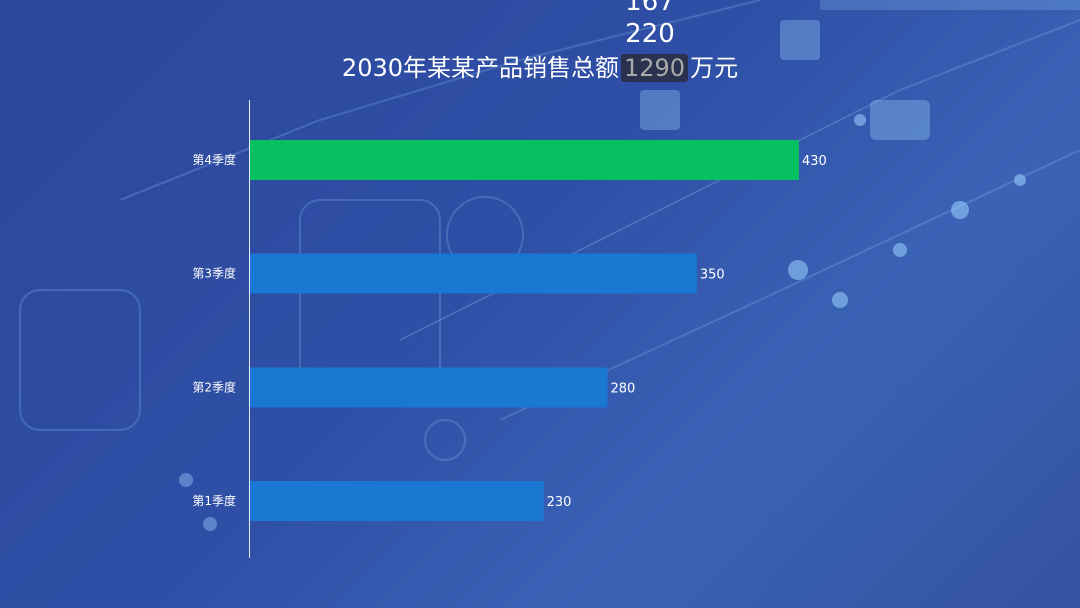 This screenshot has height=608, width=1080. Describe the element at coordinates (214, 273) in the screenshot. I see `category-label: 第3季度` at that location.